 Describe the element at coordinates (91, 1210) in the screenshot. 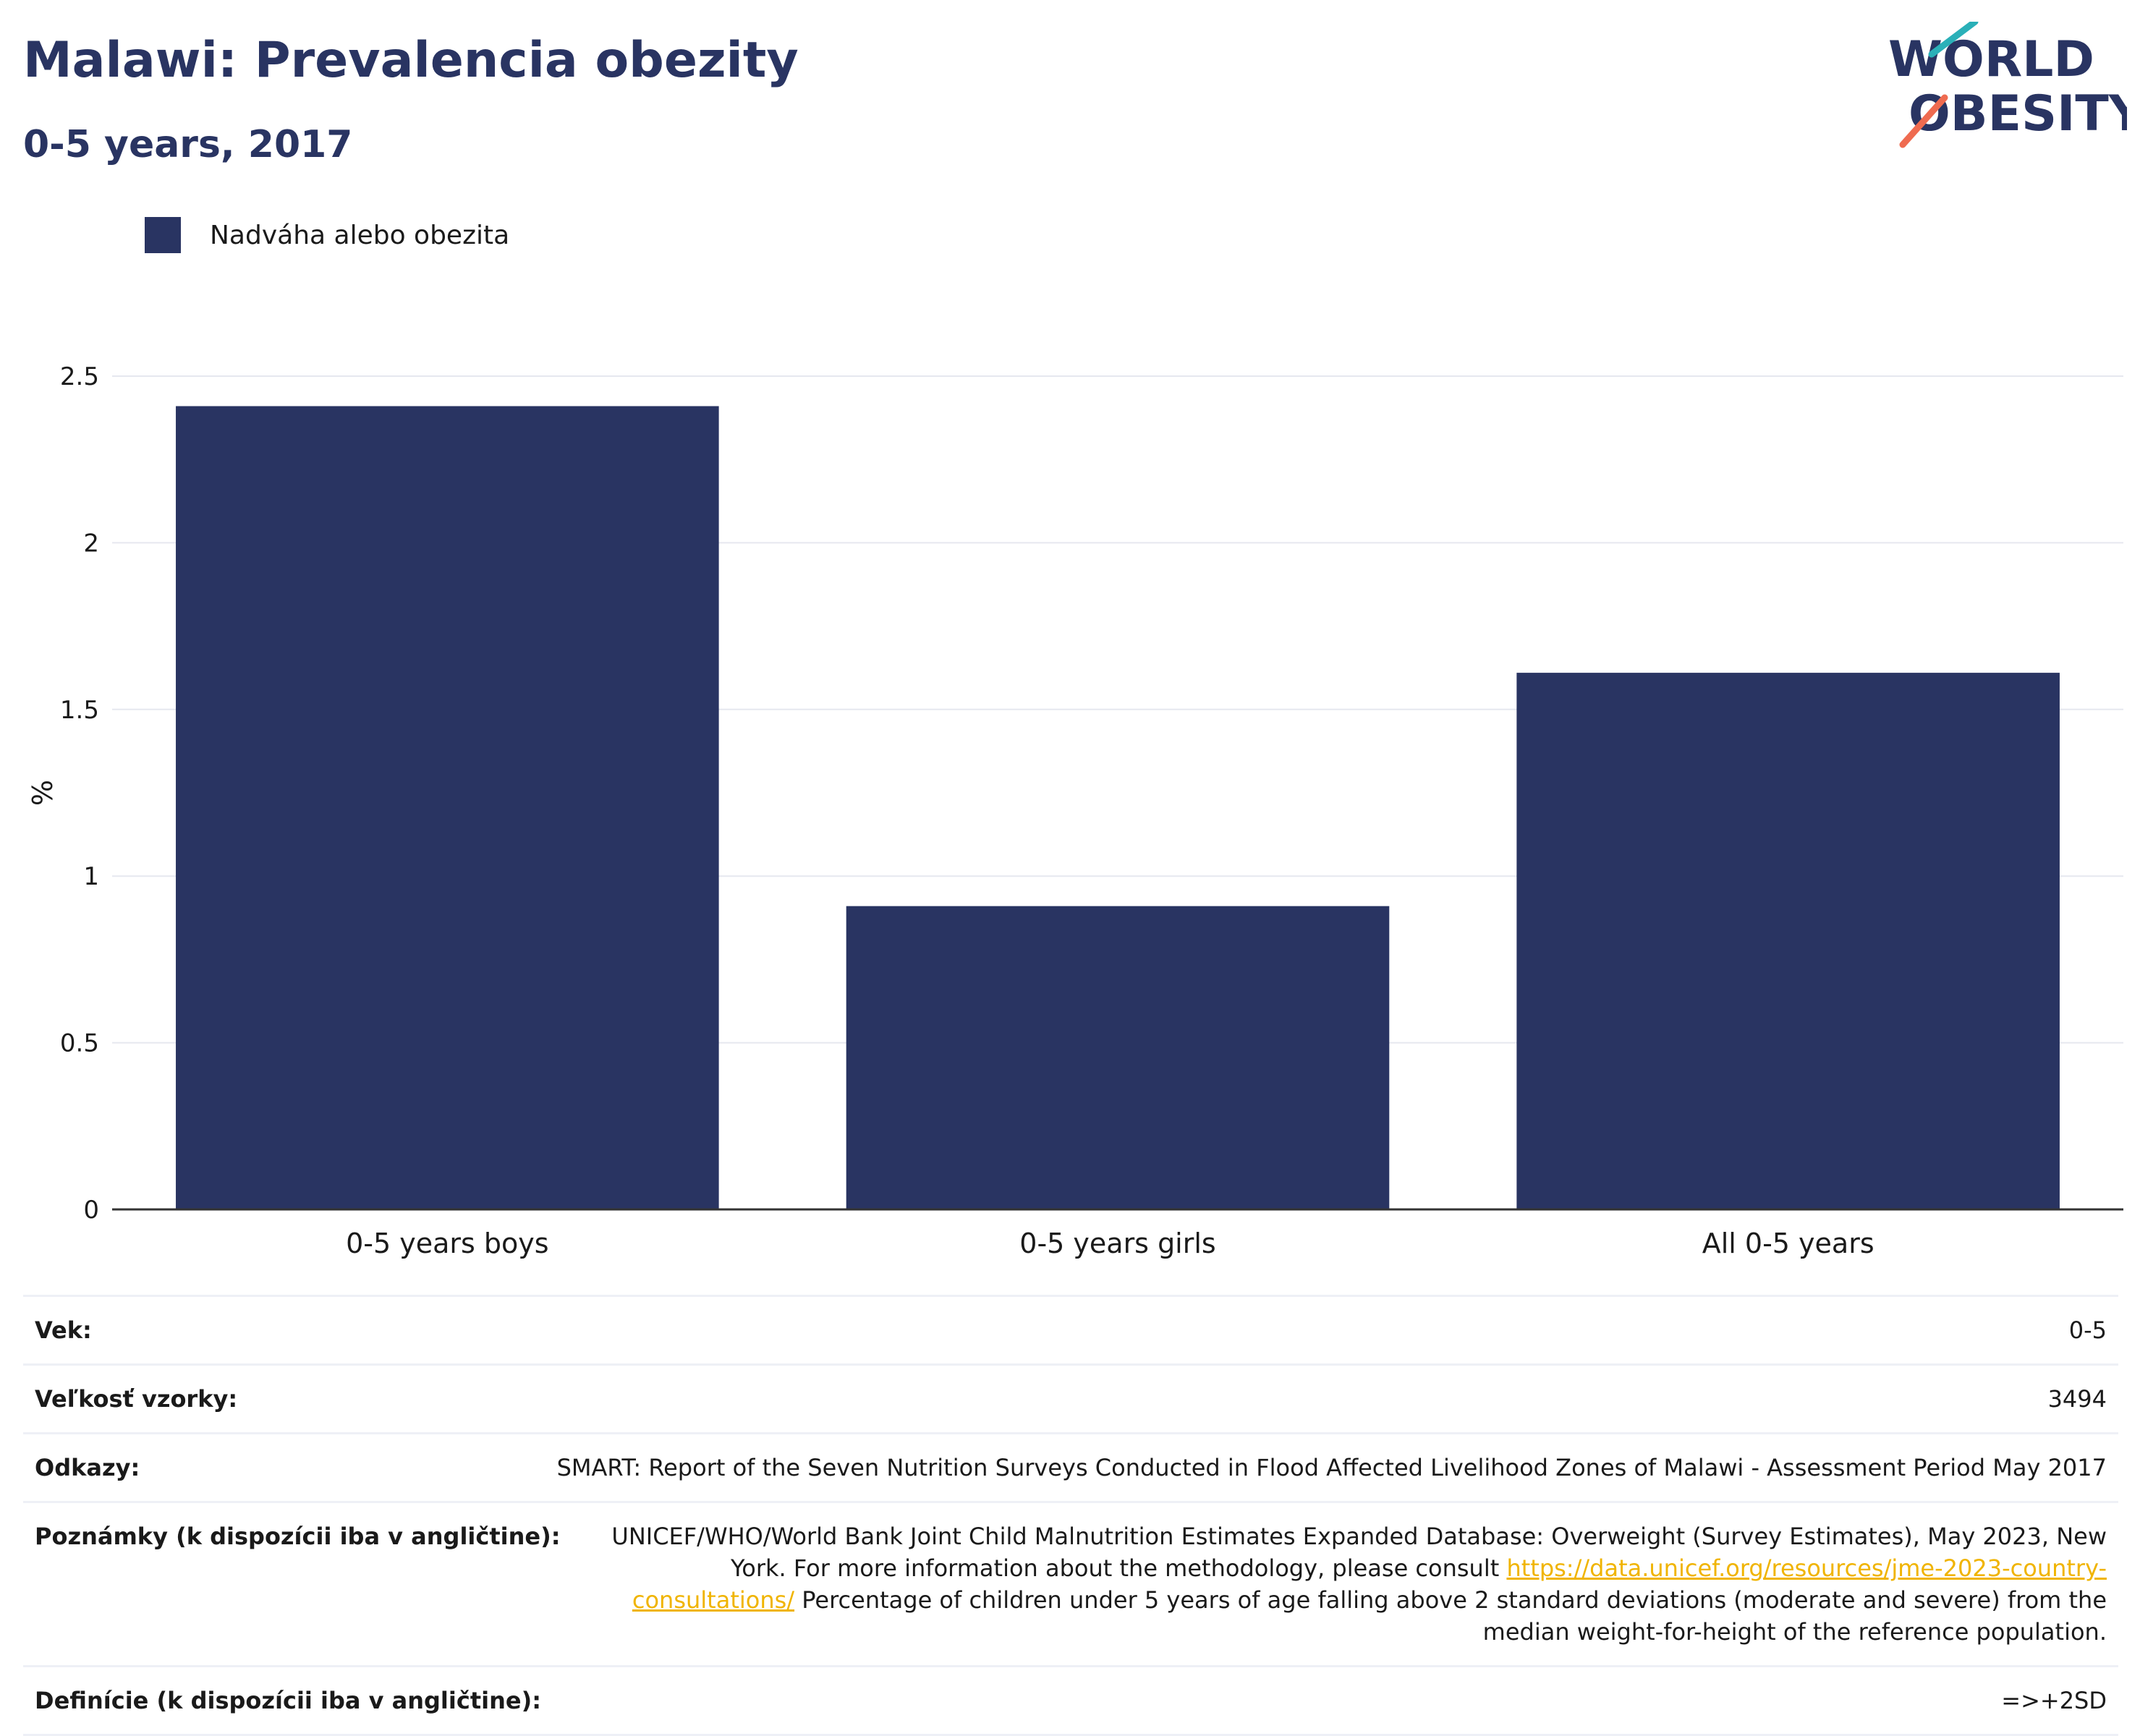

I see `y-tick-label: 0` at that location.